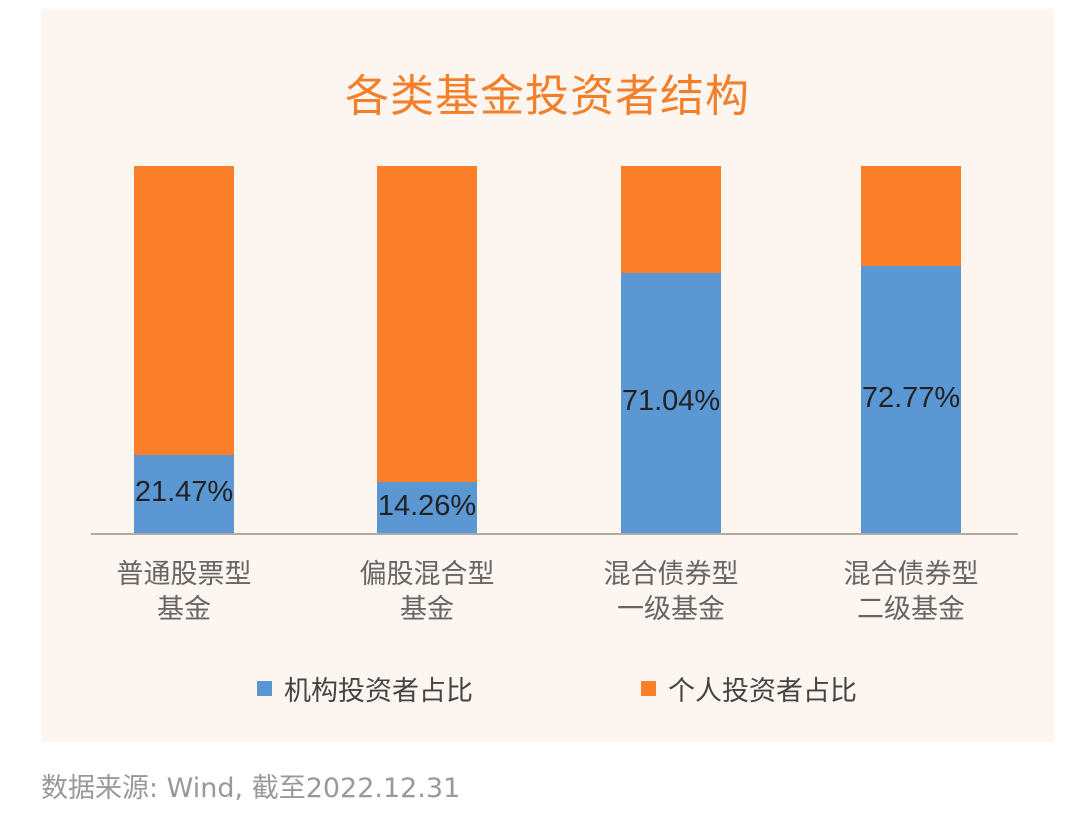 The height and width of the screenshot is (815, 1080). I want to click on stacked-bar: 21.47%, so click(184, 350).